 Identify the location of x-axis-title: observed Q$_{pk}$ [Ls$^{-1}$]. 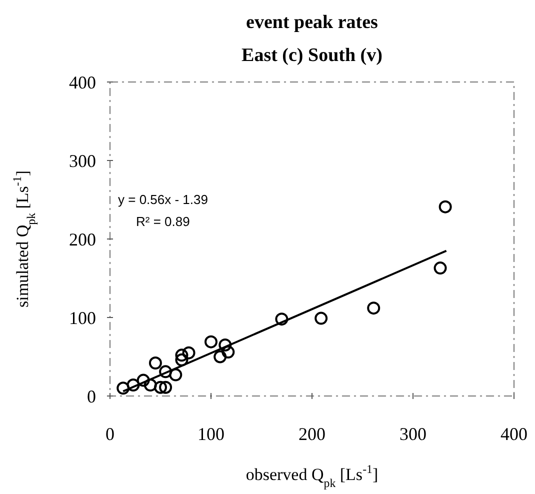
(312, 476).